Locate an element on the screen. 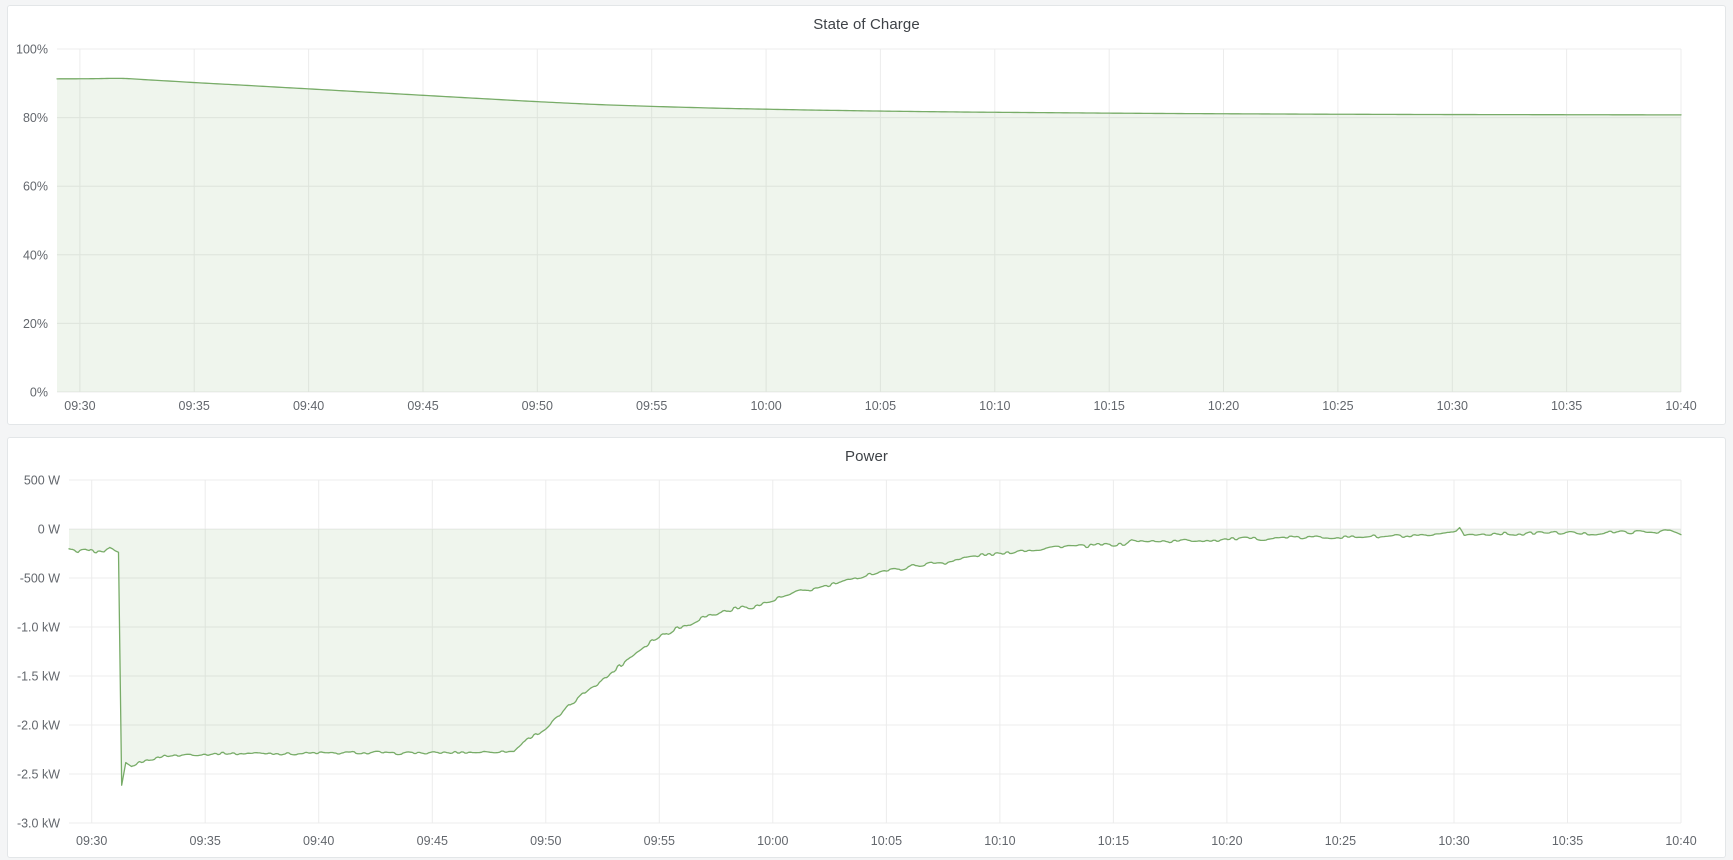  svg-text: -1.0 kW is located at coordinates (38, 628).